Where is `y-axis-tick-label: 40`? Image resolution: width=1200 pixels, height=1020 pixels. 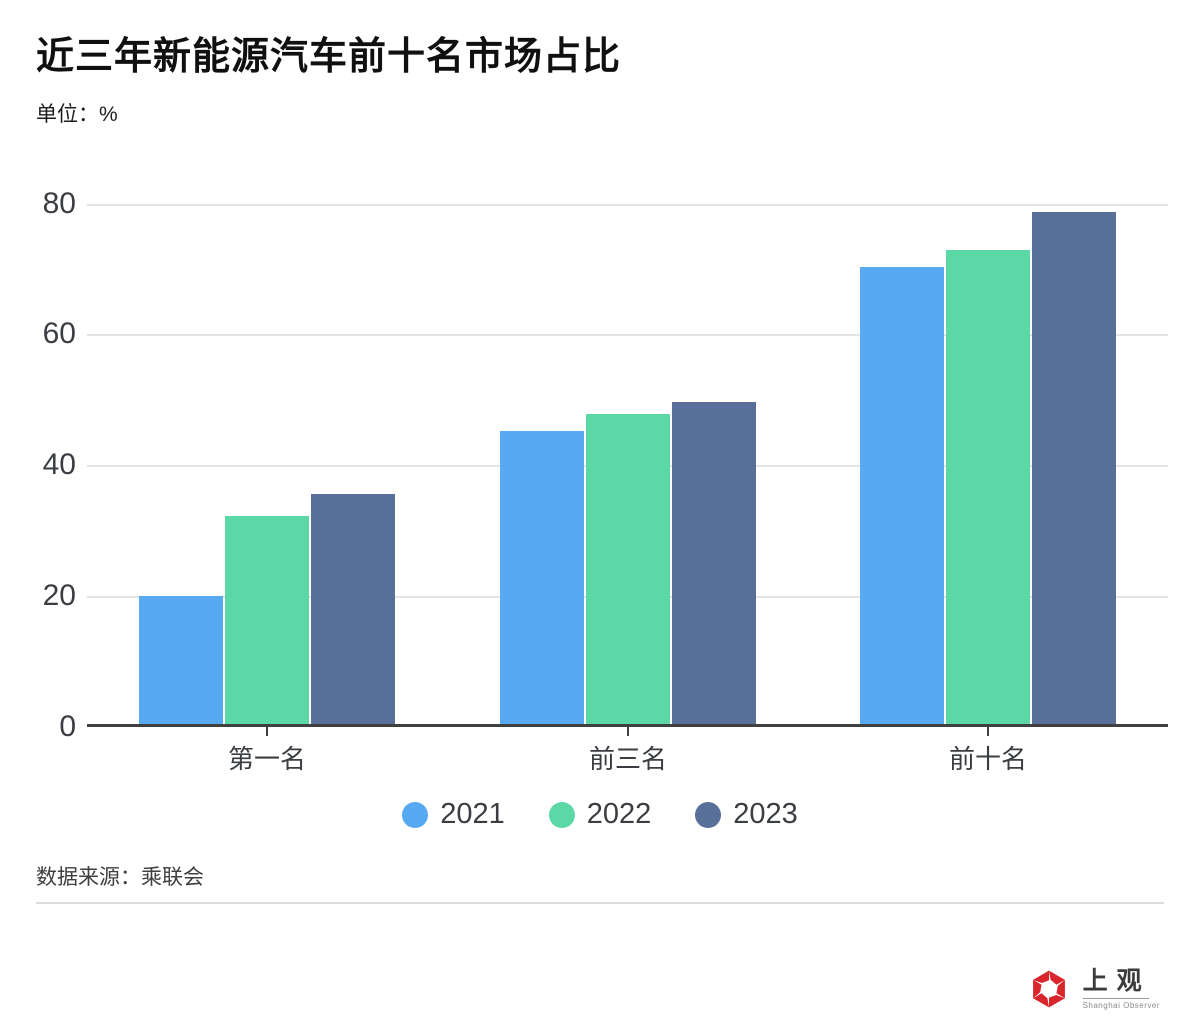
y-axis-tick-label: 40 is located at coordinates (59, 464).